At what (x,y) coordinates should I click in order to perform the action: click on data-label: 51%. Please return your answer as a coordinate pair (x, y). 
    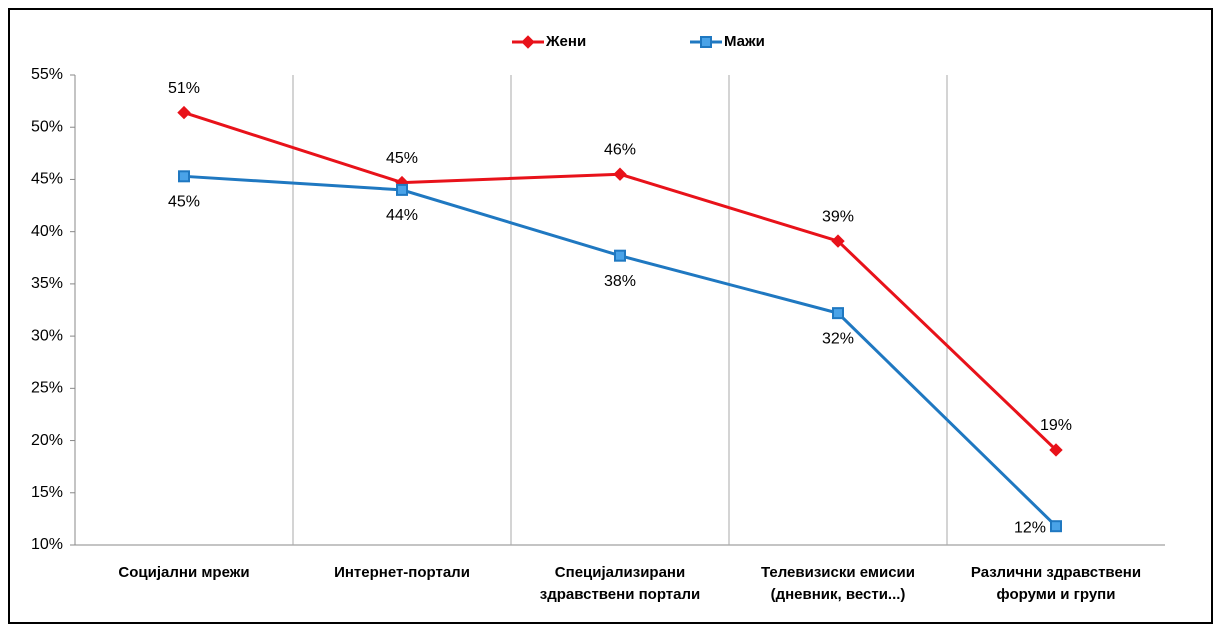
    Looking at the image, I should click on (184, 88).